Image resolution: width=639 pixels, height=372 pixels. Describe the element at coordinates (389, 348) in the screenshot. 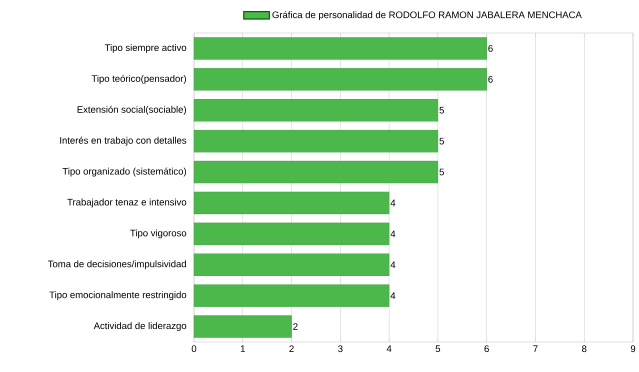

I see `x-tick-label: 4` at that location.